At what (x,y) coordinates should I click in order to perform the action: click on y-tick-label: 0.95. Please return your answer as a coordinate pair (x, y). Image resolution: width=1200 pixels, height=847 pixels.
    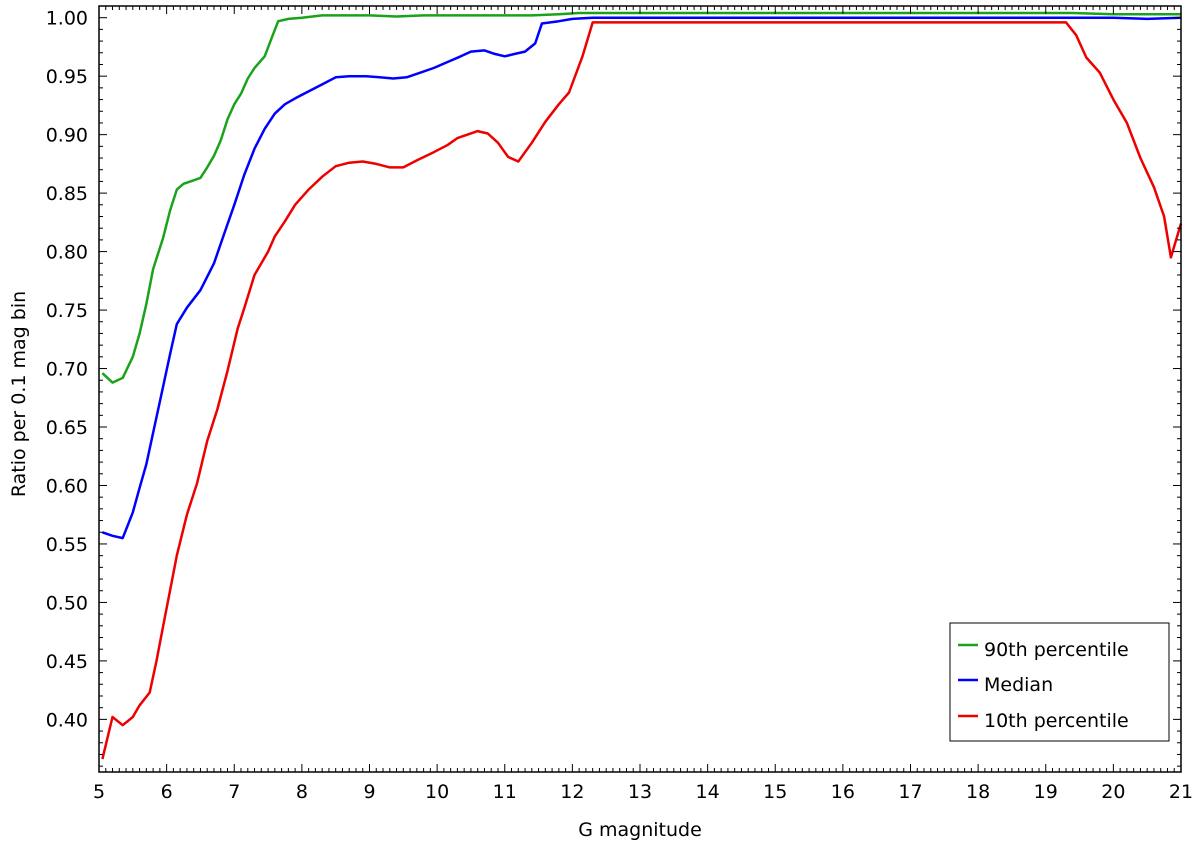
    Looking at the image, I should click on (67, 77).